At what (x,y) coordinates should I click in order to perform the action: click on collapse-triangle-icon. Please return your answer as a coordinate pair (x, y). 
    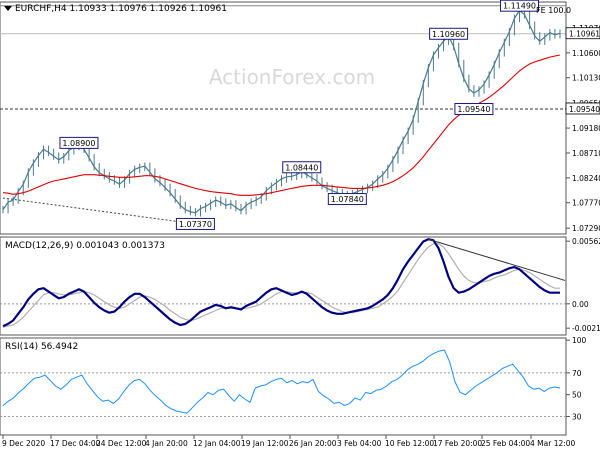
    Looking at the image, I should click on (8, 8).